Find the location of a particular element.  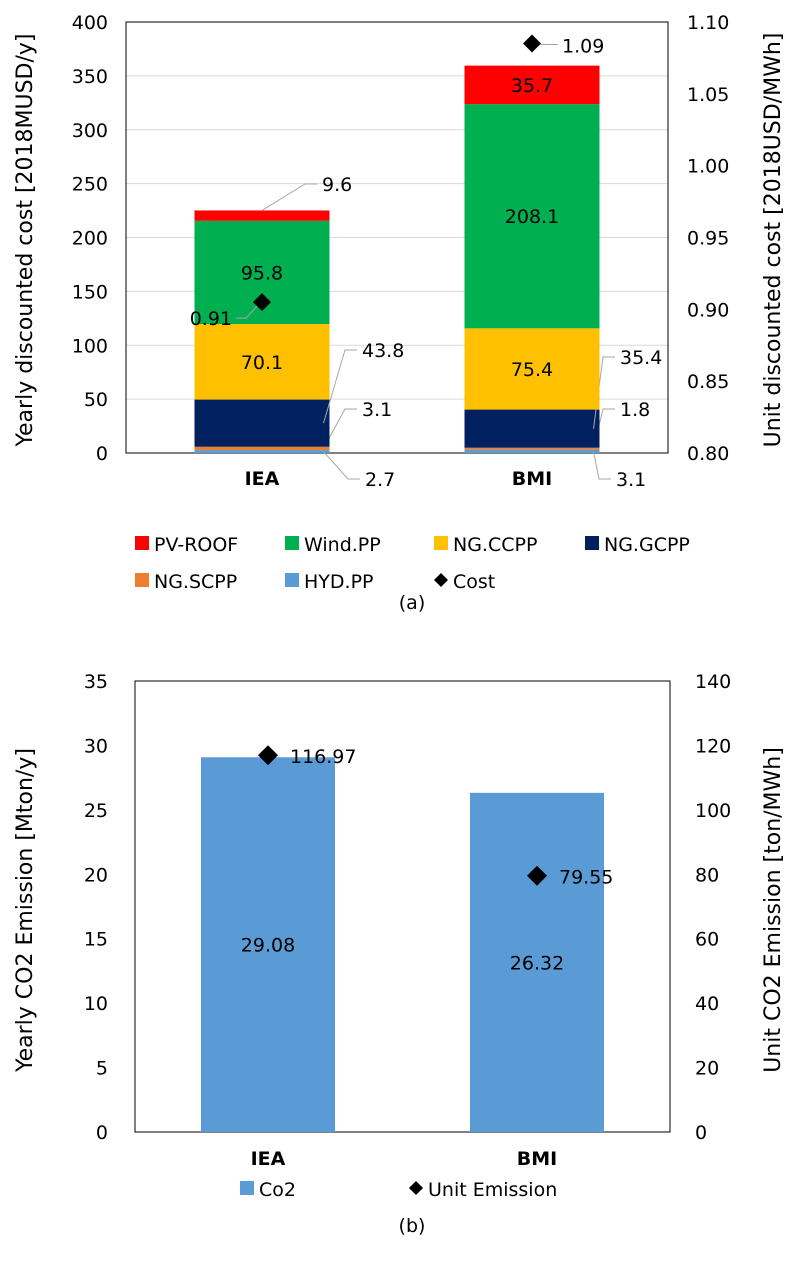

chart-a-ytick: 100 is located at coordinates (90, 346).